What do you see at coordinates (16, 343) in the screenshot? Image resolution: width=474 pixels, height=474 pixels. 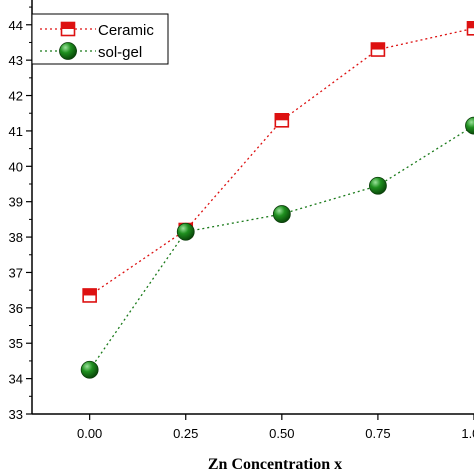 I see `y-tick-label: 35` at bounding box center [16, 343].